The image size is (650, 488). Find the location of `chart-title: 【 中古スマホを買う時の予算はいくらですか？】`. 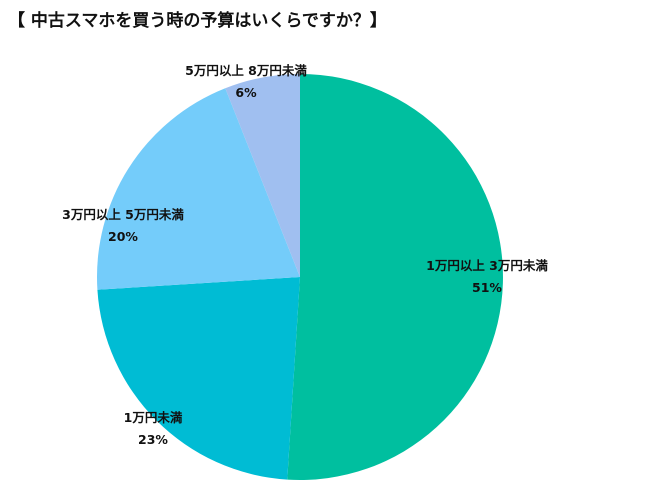

chart-title: 【 中古スマホを買う時の予算はいくらですか？】 is located at coordinates (197, 21).